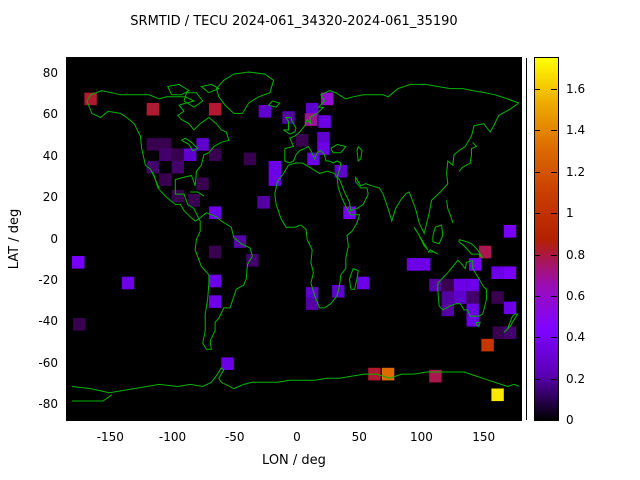 The image size is (640, 480). I want to click on x-tick-label: 150, so click(484, 437).